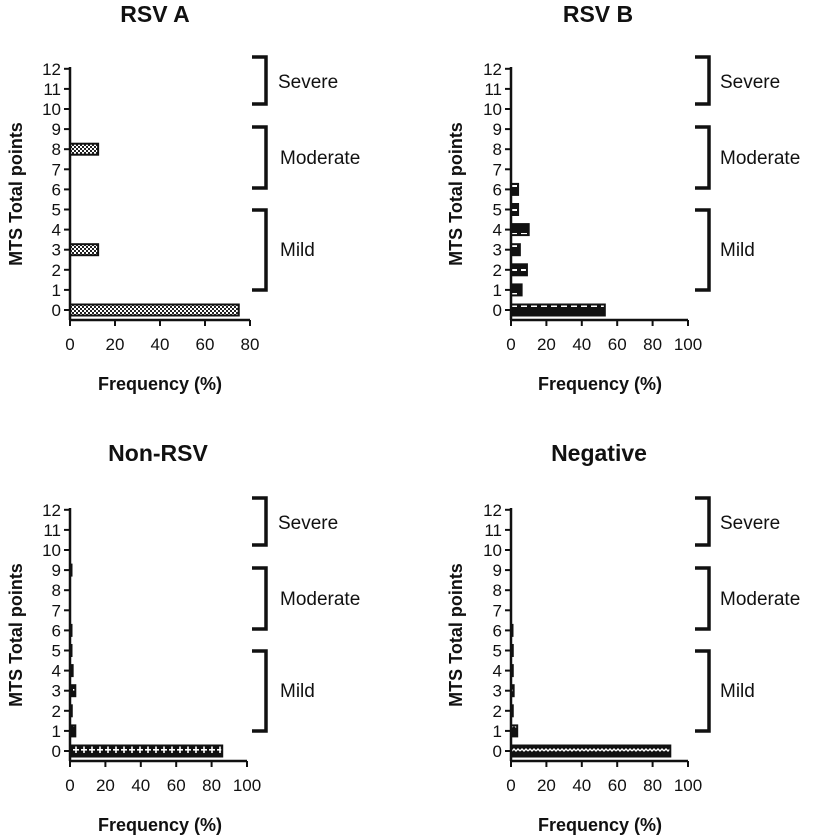 The height and width of the screenshot is (839, 815). I want to click on chart-title: Non-RSV, so click(158, 453).